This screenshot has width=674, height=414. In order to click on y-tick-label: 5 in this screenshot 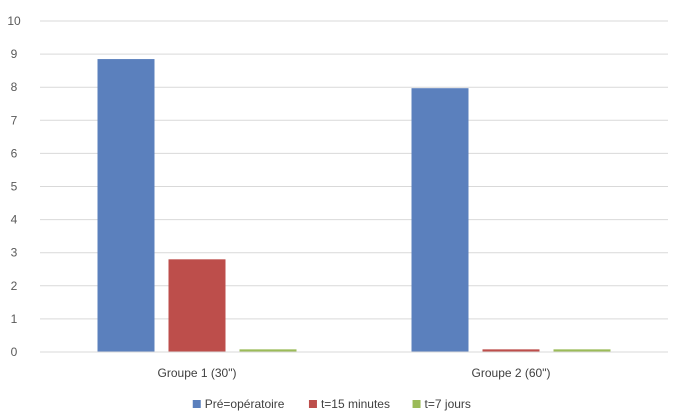, I will do `click(14, 187)`.